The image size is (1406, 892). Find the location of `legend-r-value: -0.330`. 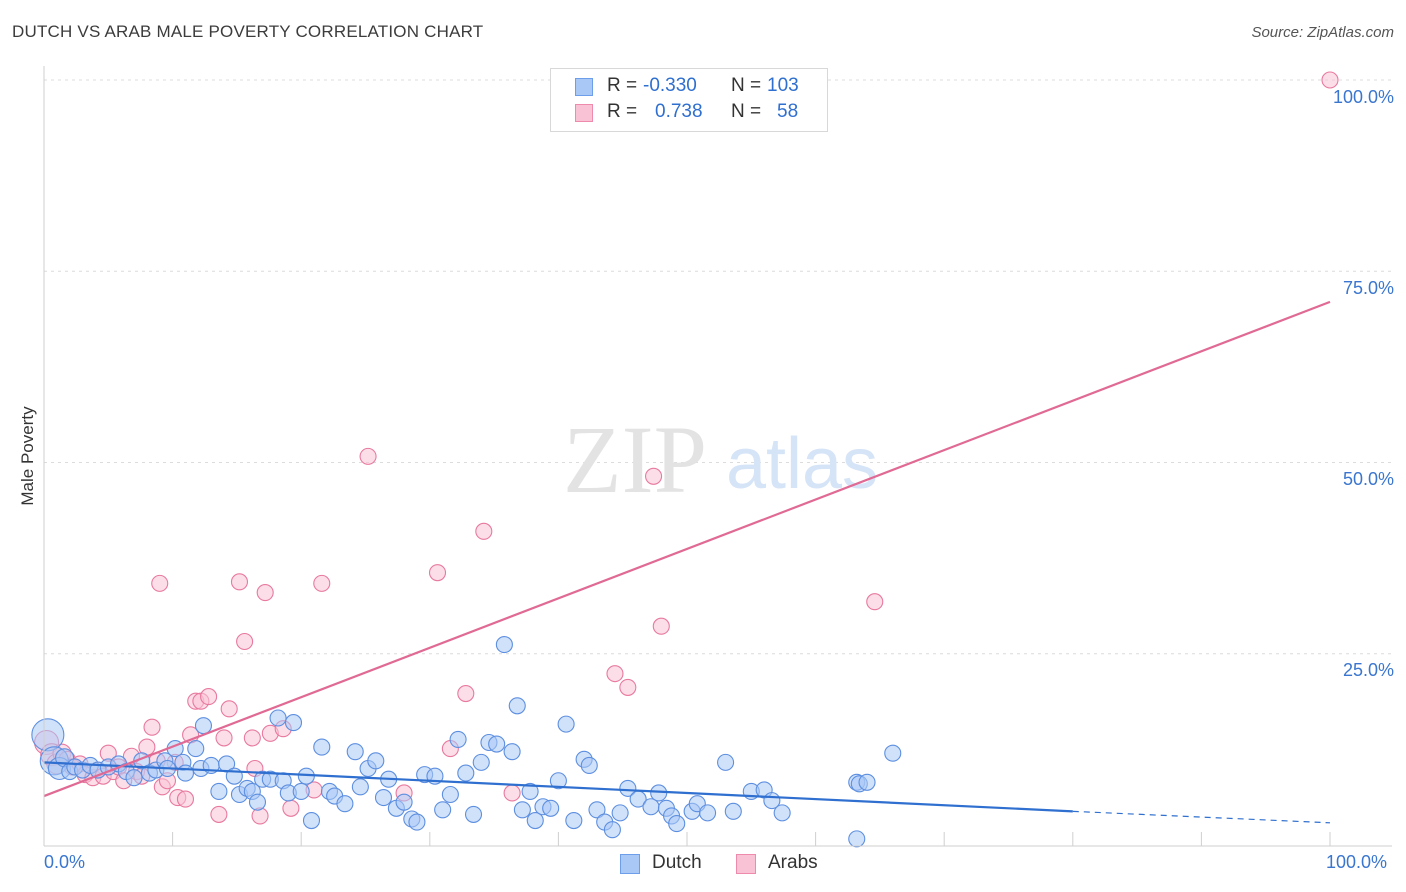

legend-r-value: -0.330 is located at coordinates (670, 85).